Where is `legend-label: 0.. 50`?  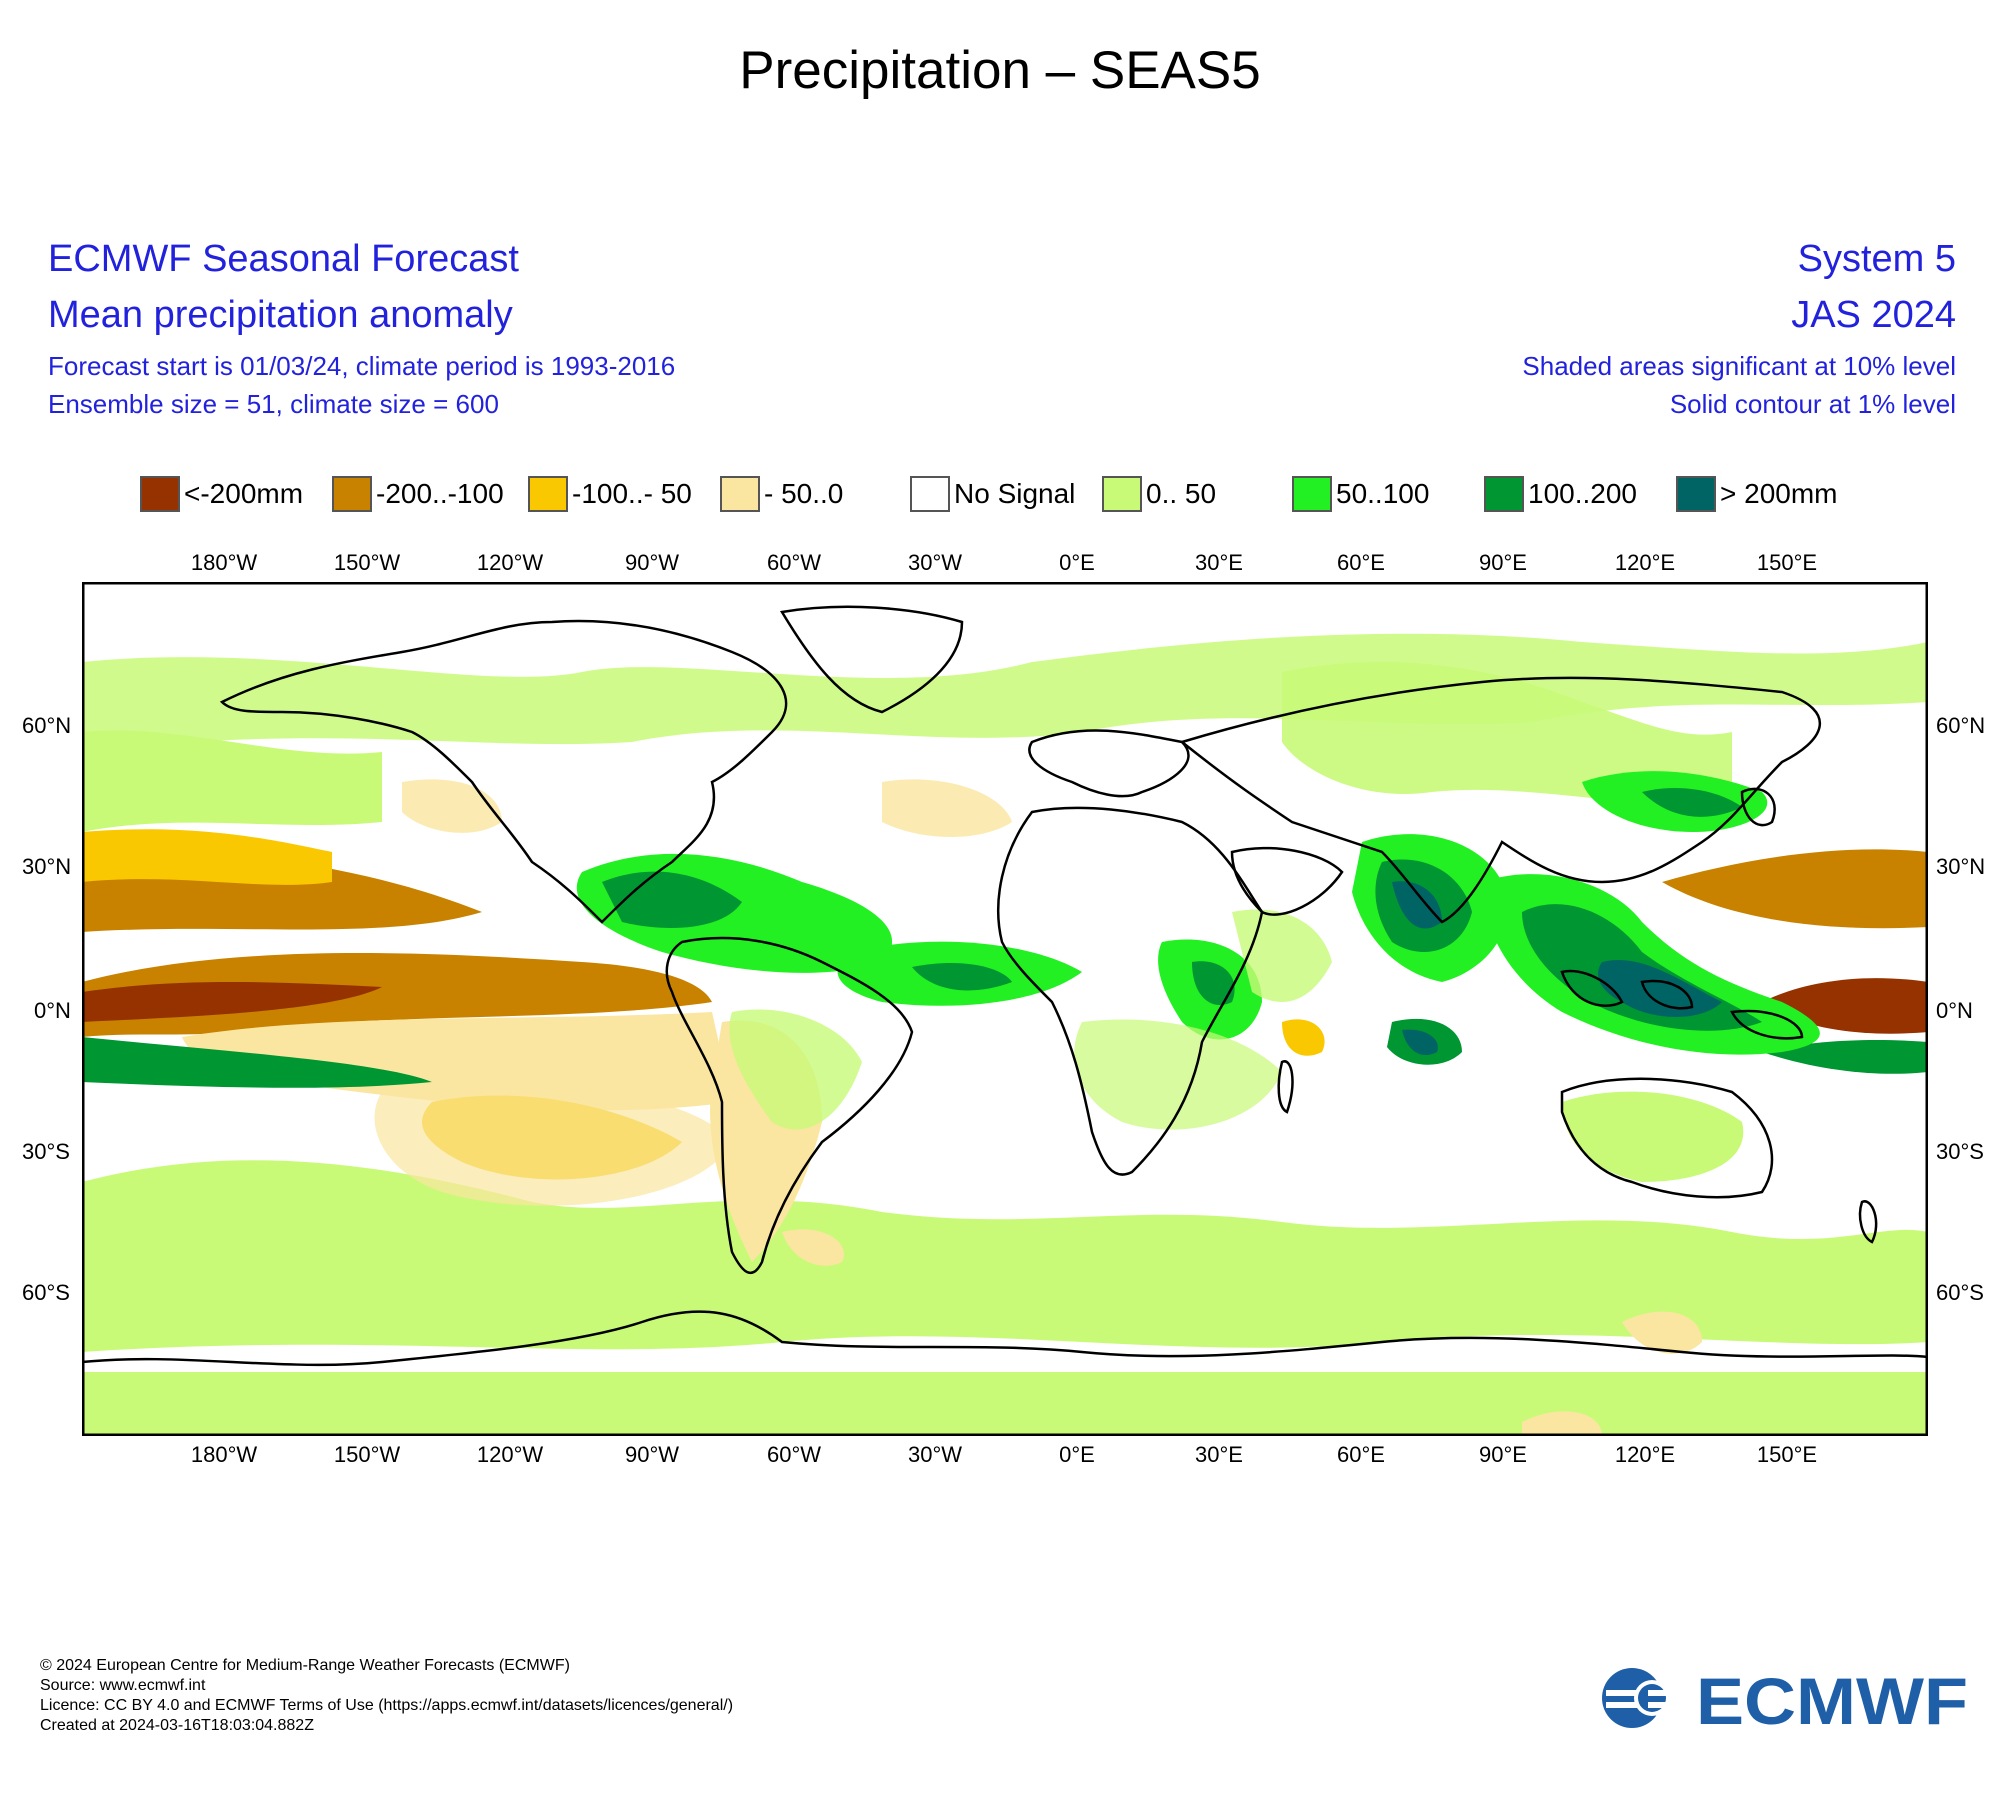
legend-label: 0.. 50 is located at coordinates (1181, 493).